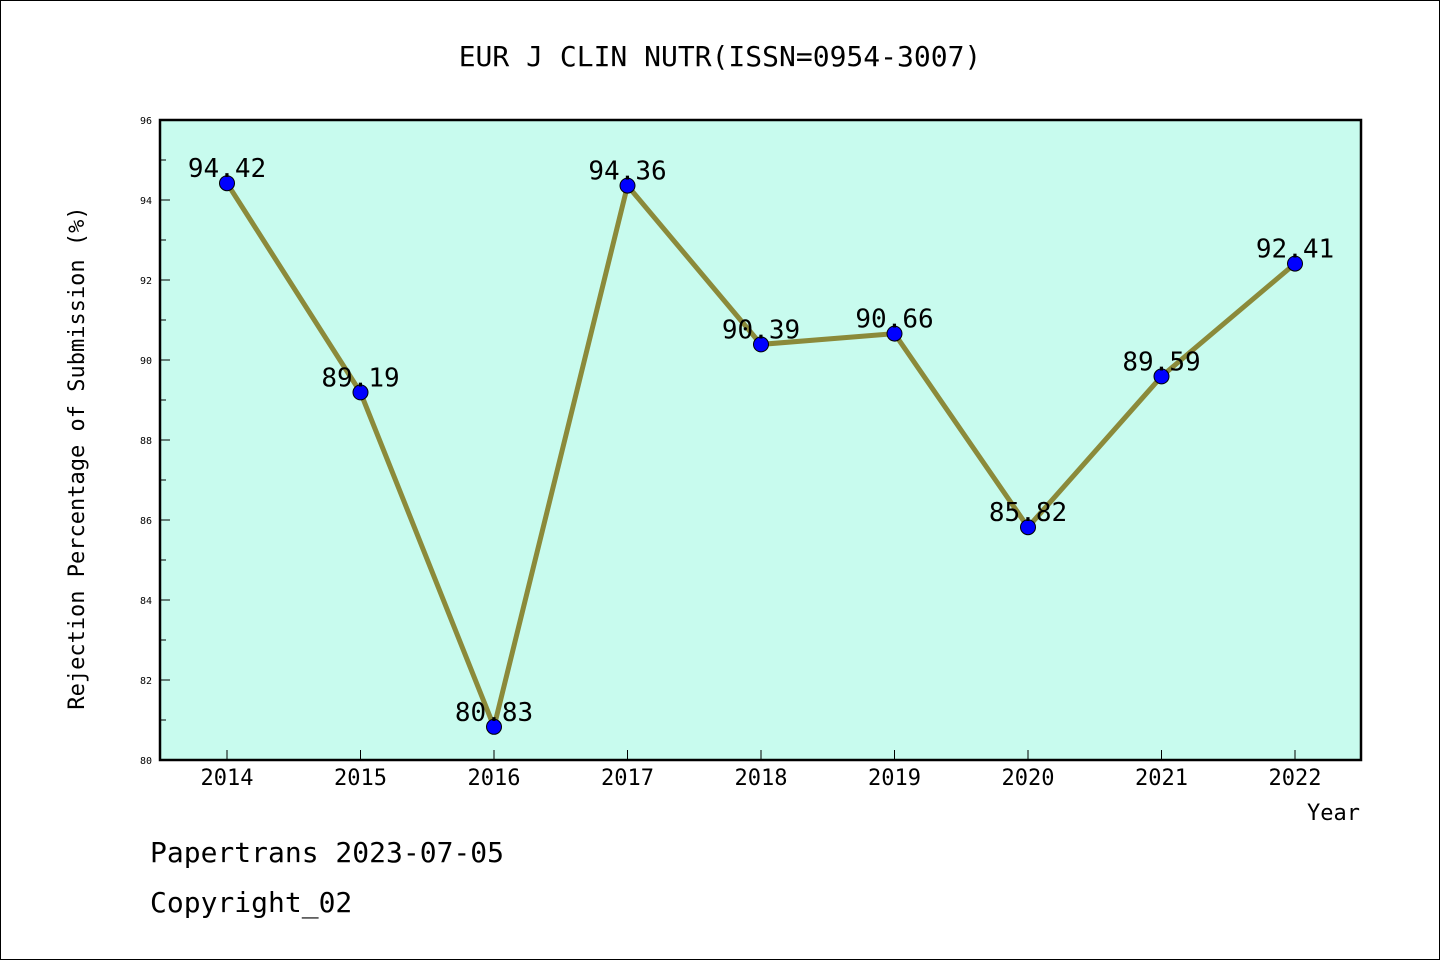 The image size is (1440, 960). I want to click on x-tick-label-2022: 2022, so click(1295, 778).